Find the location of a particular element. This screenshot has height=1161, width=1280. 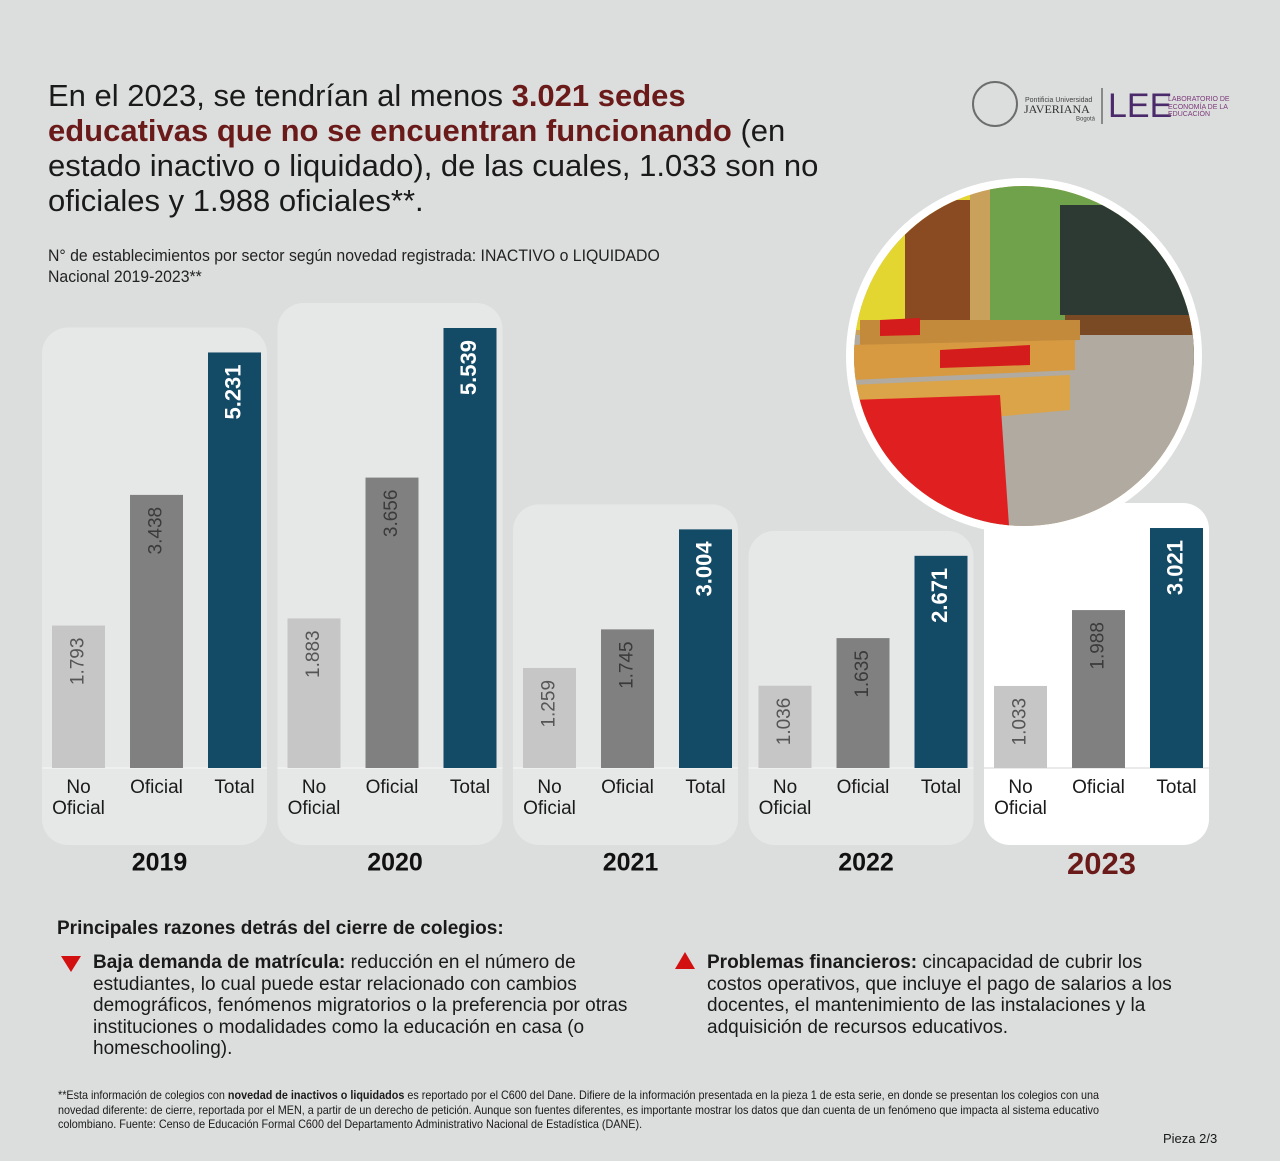

value-label: 1.988 is located at coordinates (1098, 646).